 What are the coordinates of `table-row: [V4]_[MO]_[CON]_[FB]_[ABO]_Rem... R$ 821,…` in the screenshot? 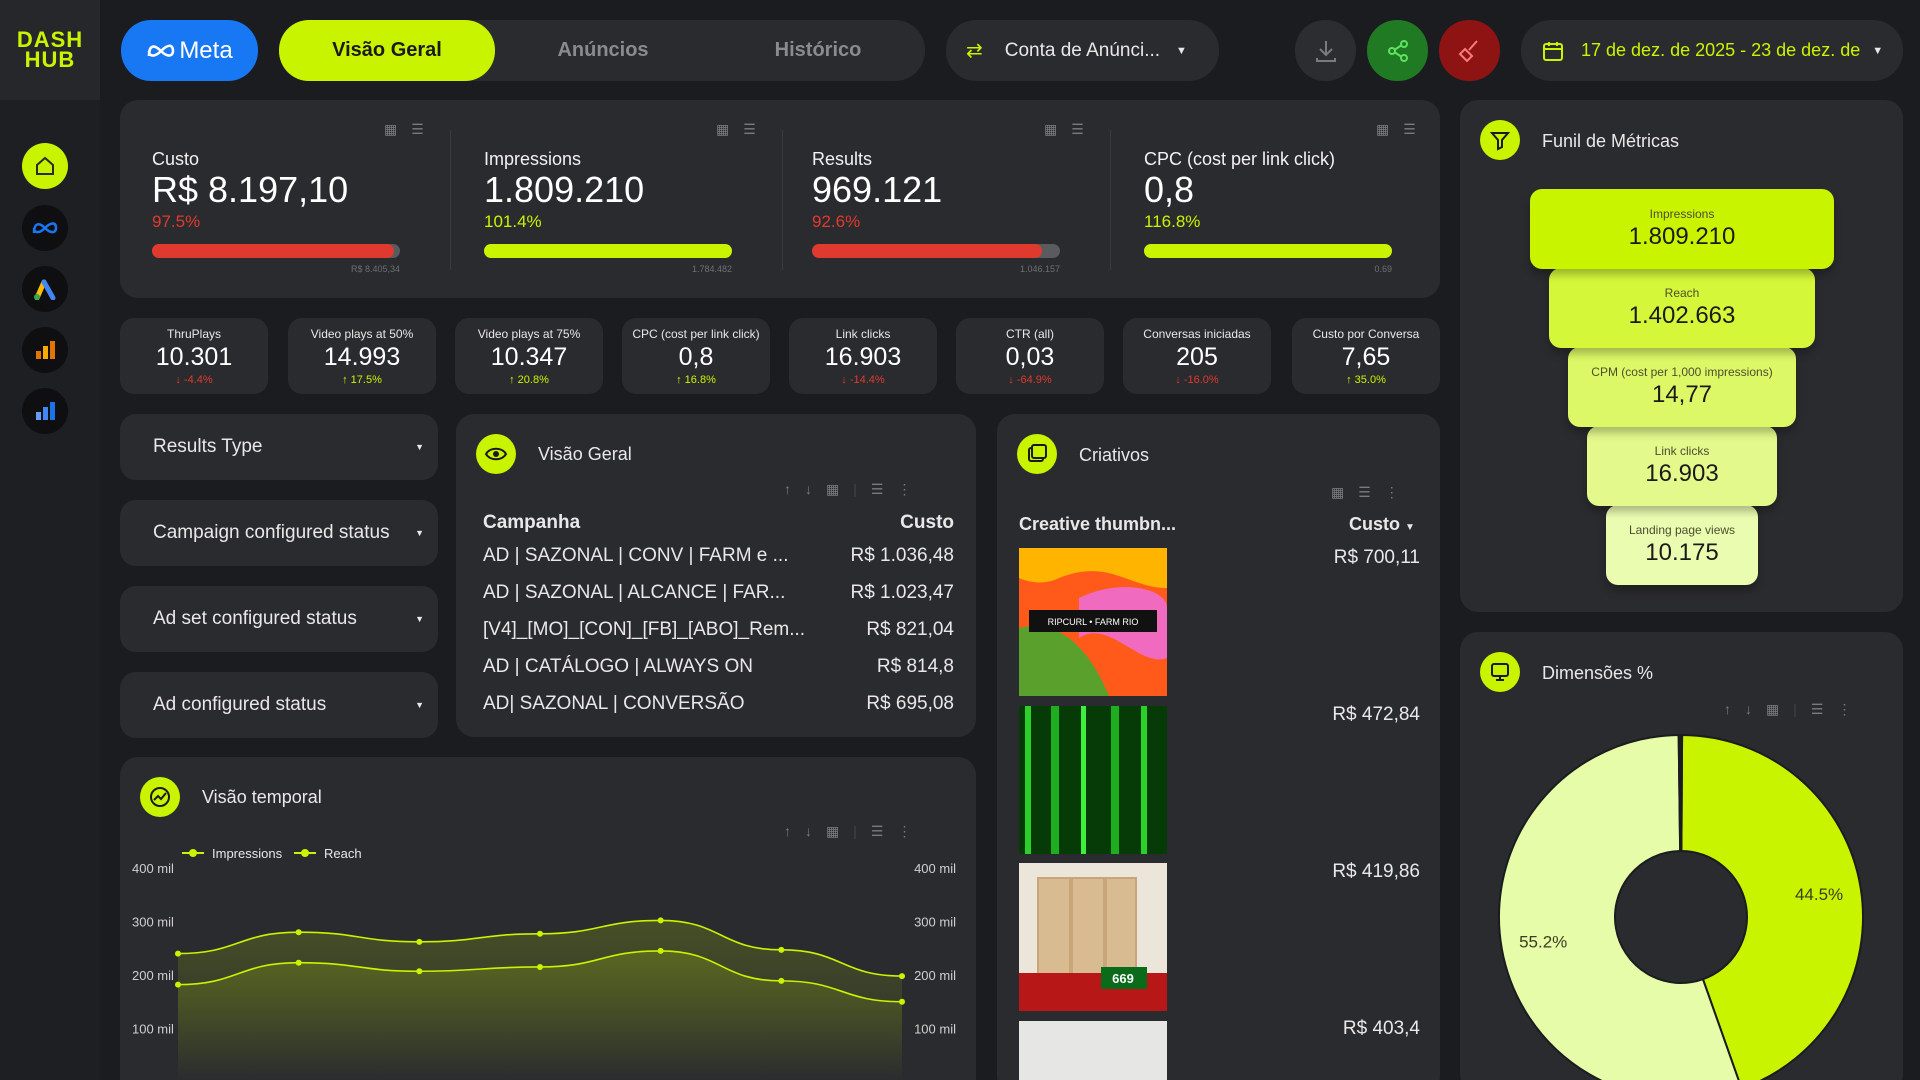 It's located at (718, 630).